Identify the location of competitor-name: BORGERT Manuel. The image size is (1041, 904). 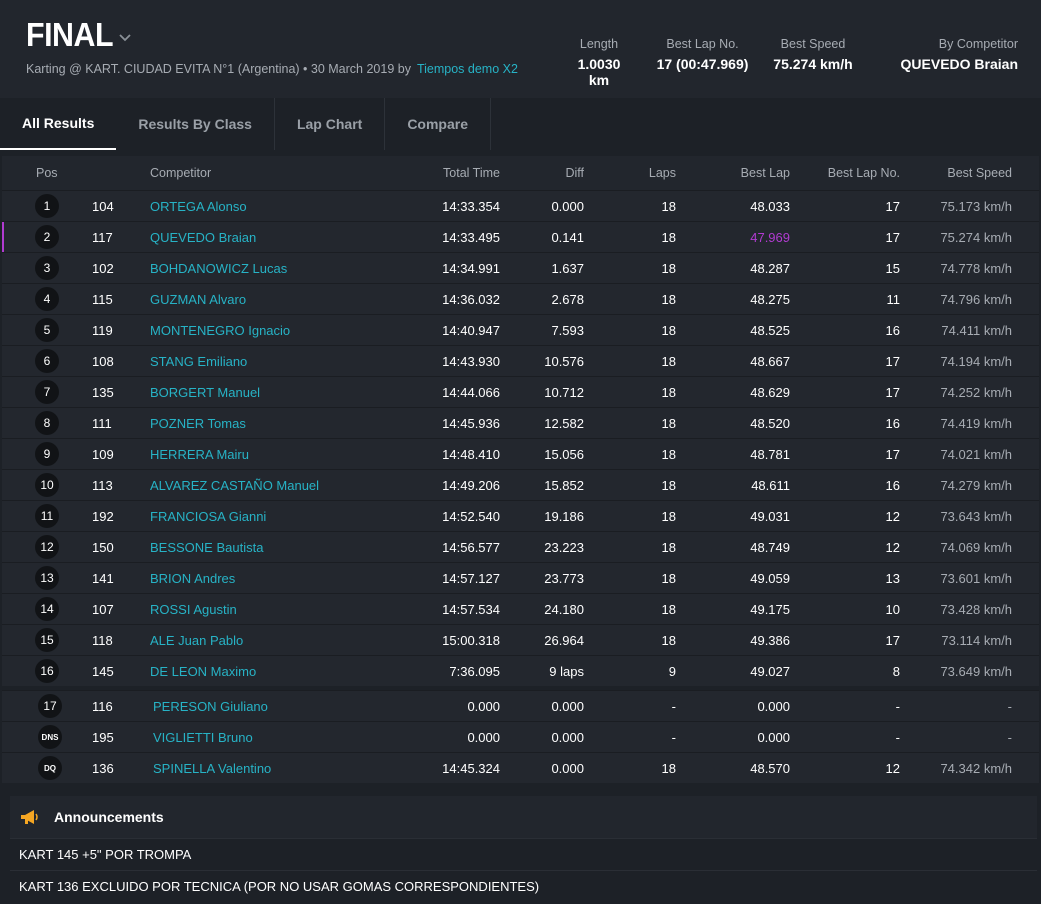
(205, 392).